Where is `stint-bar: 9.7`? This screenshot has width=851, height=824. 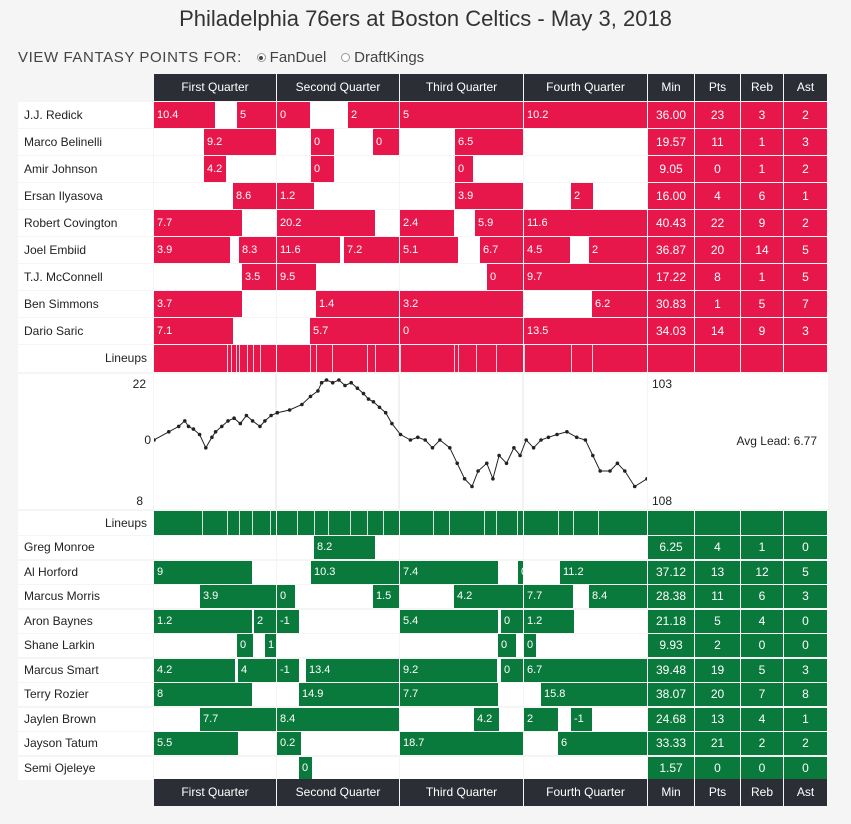 stint-bar: 9.7 is located at coordinates (585, 277).